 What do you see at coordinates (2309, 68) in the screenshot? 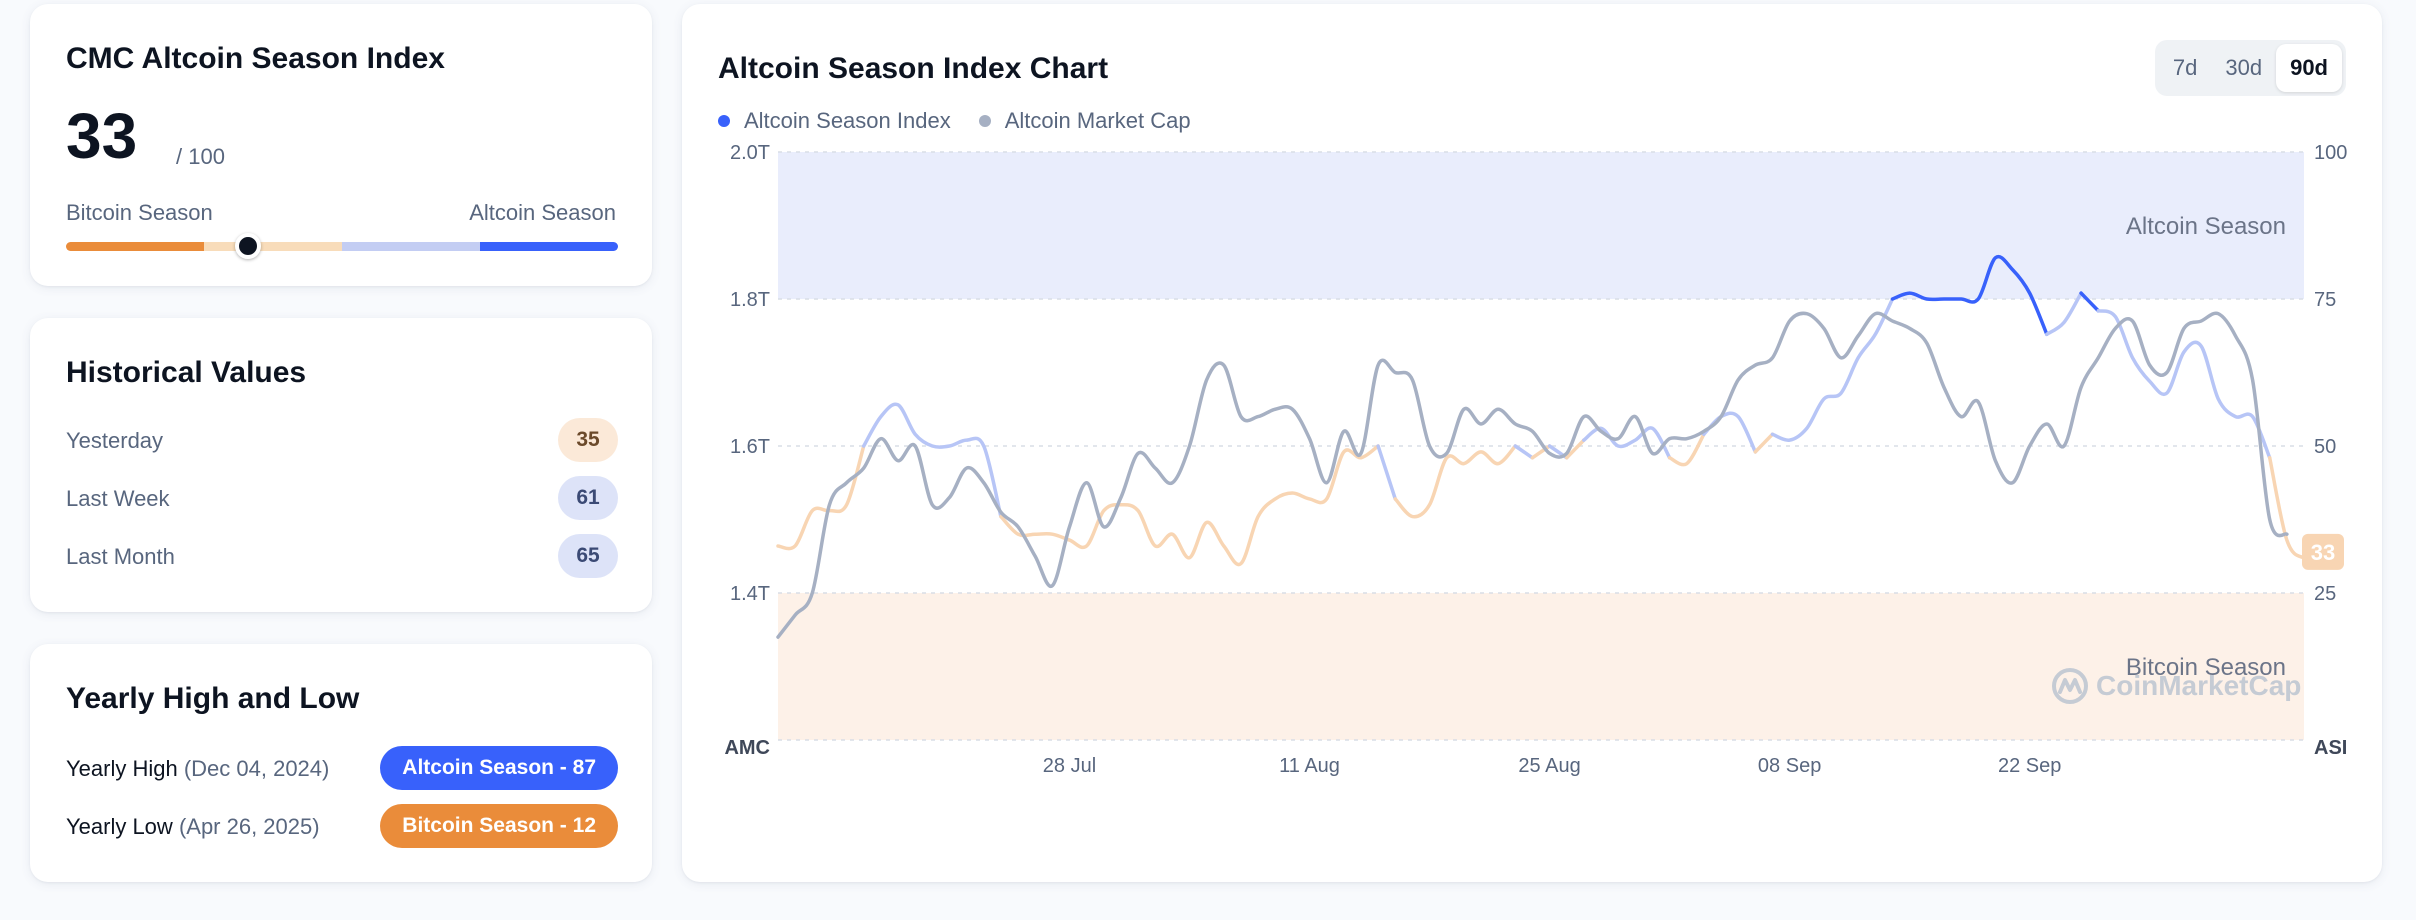
I see `timeframe-90d-button: 90d` at bounding box center [2309, 68].